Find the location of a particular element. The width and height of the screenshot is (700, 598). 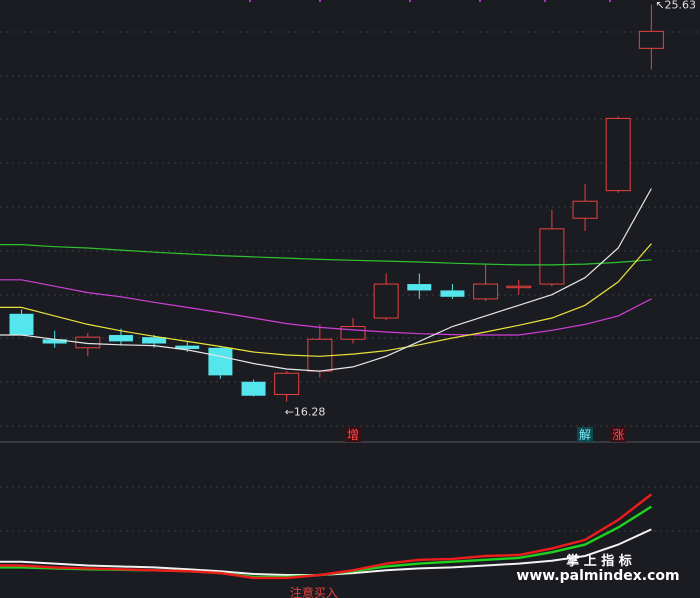

ma-magenta-line is located at coordinates (326, 307).